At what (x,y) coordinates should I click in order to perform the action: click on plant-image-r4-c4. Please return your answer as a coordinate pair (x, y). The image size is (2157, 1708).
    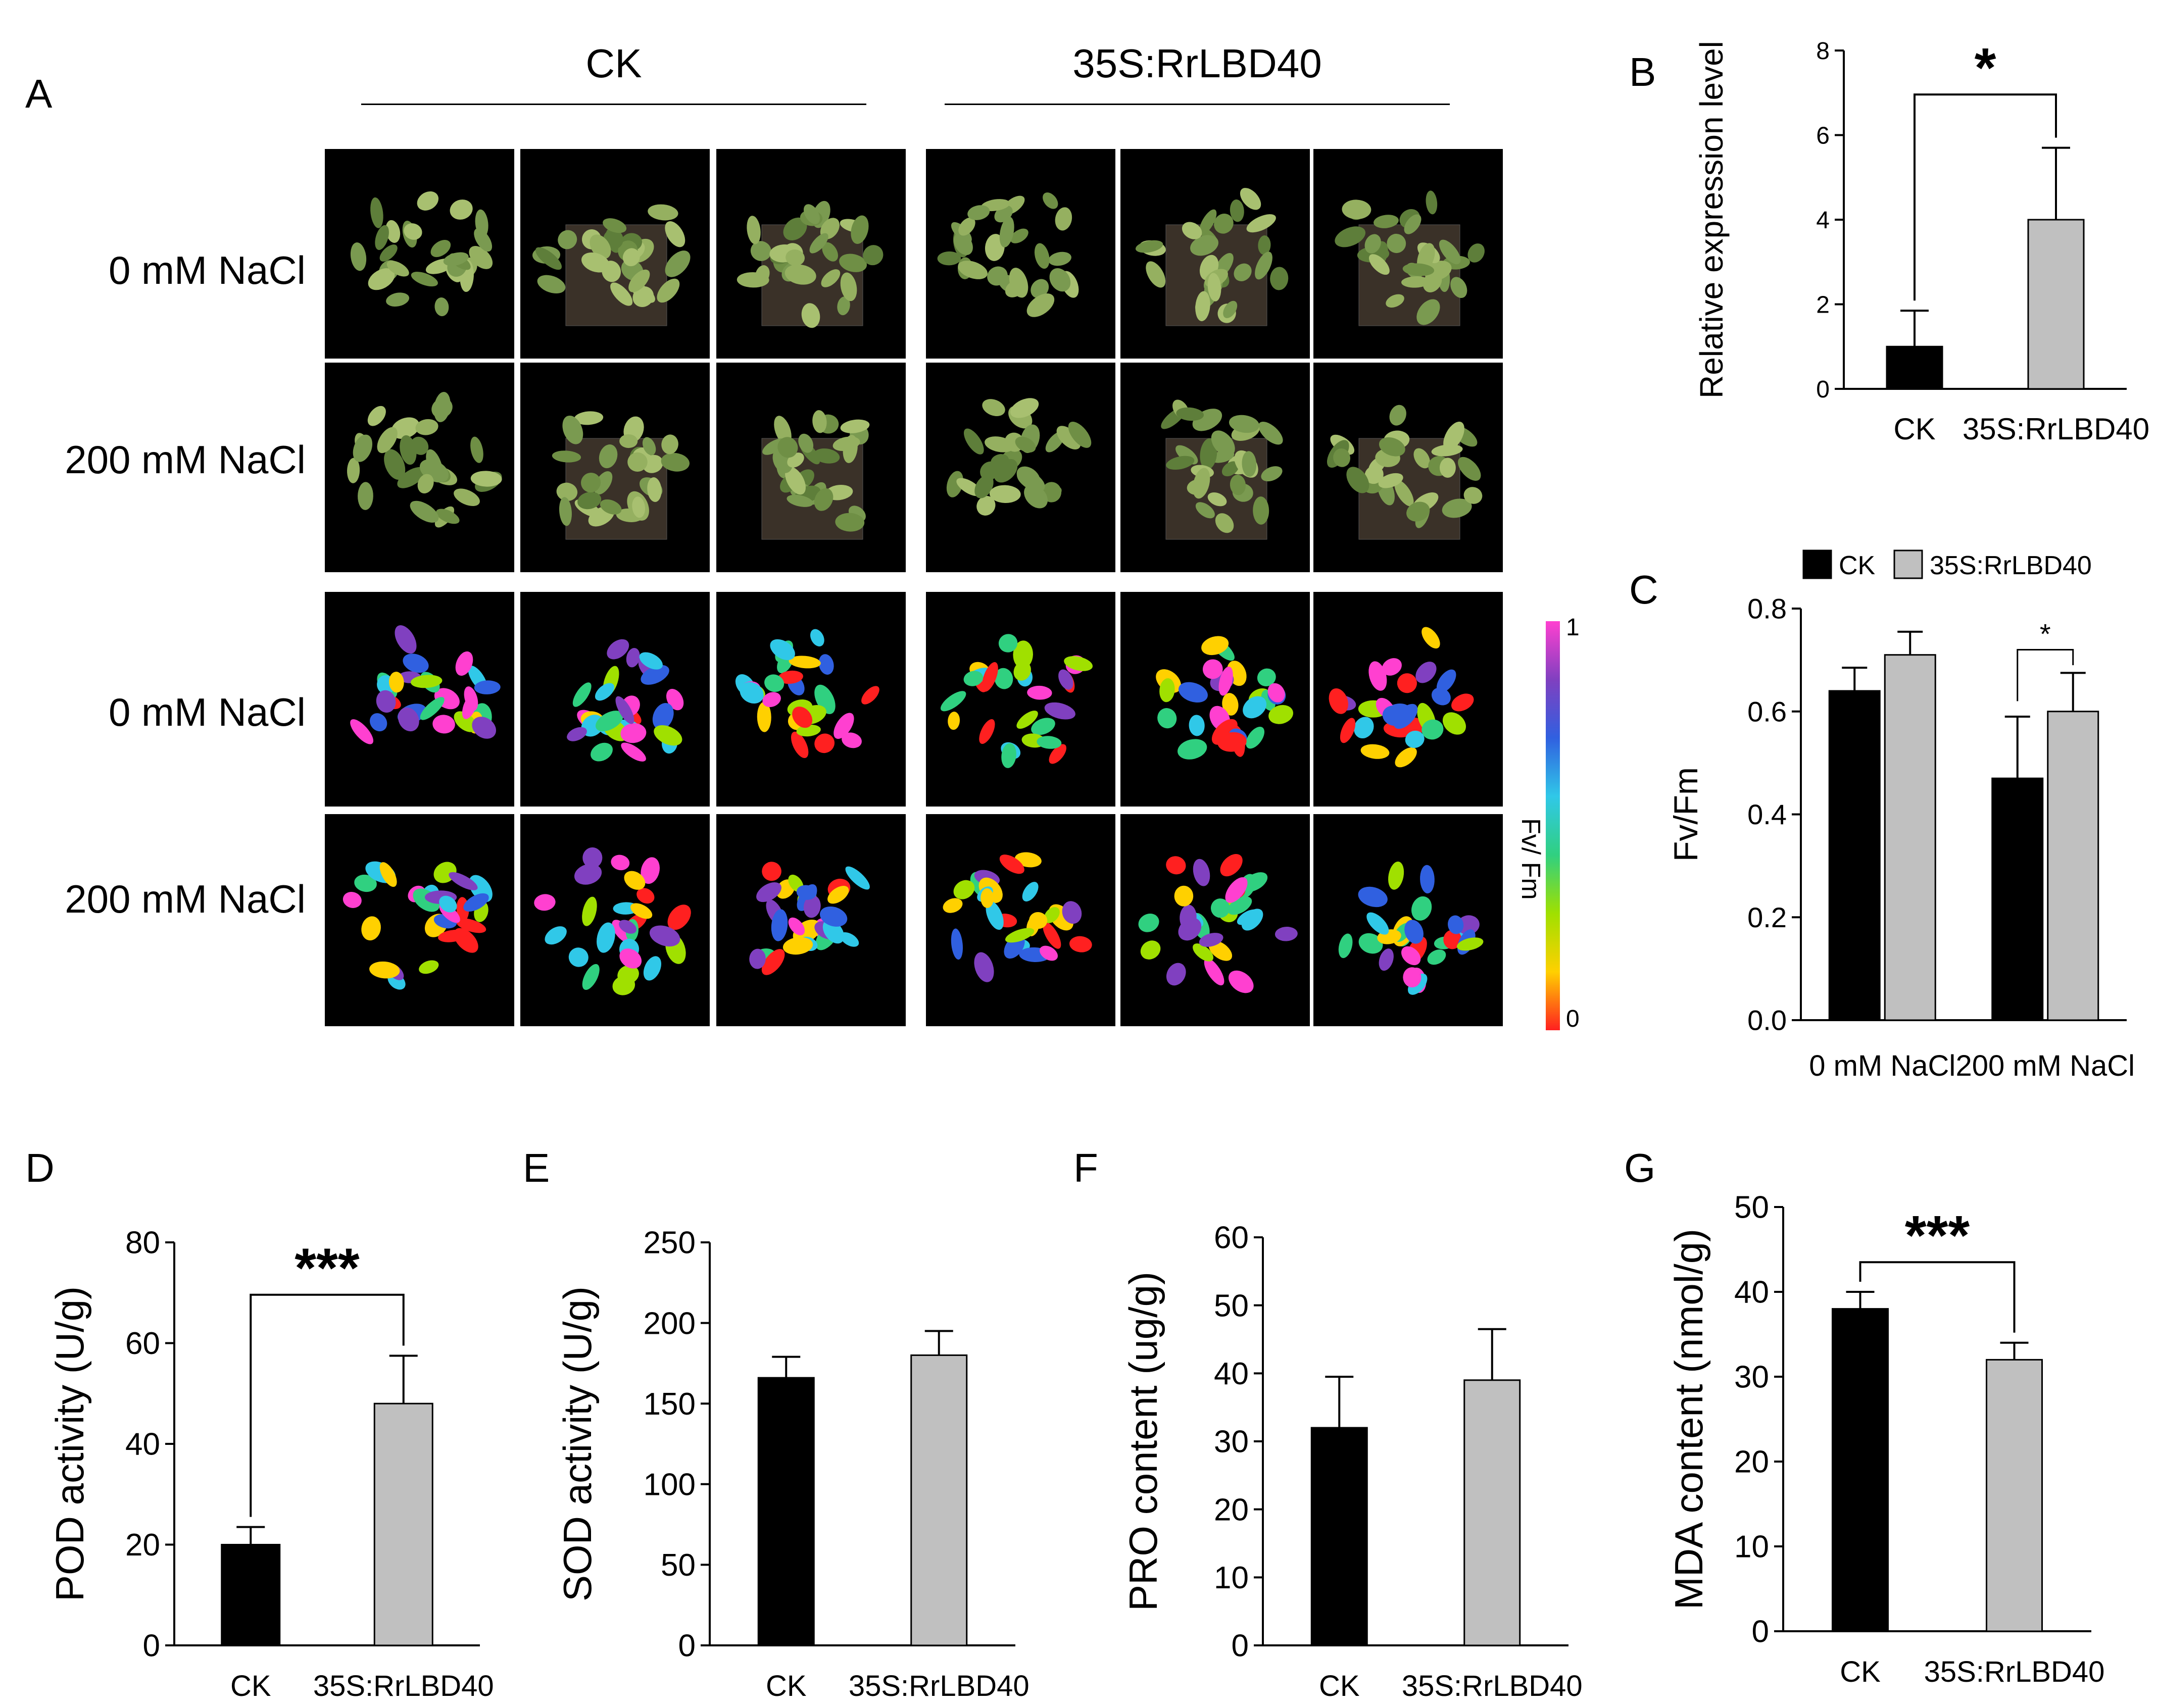
    Looking at the image, I should click on (1020, 920).